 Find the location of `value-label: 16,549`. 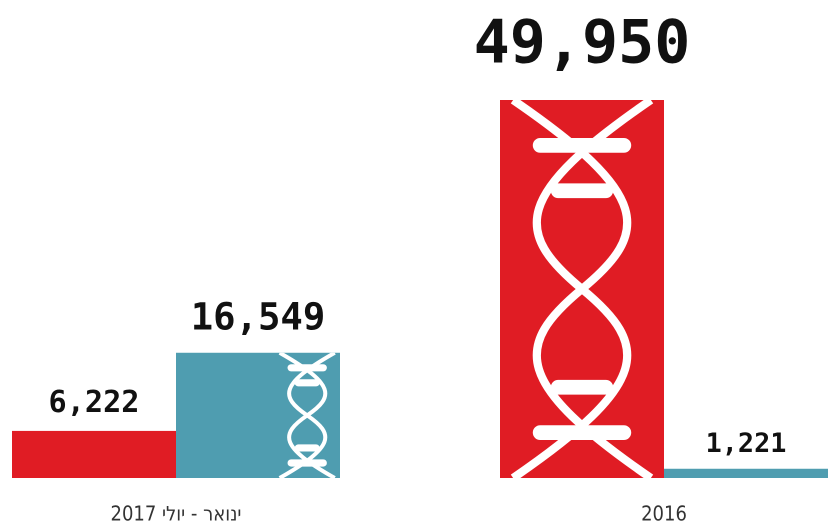

value-label: 16,549 is located at coordinates (258, 317).